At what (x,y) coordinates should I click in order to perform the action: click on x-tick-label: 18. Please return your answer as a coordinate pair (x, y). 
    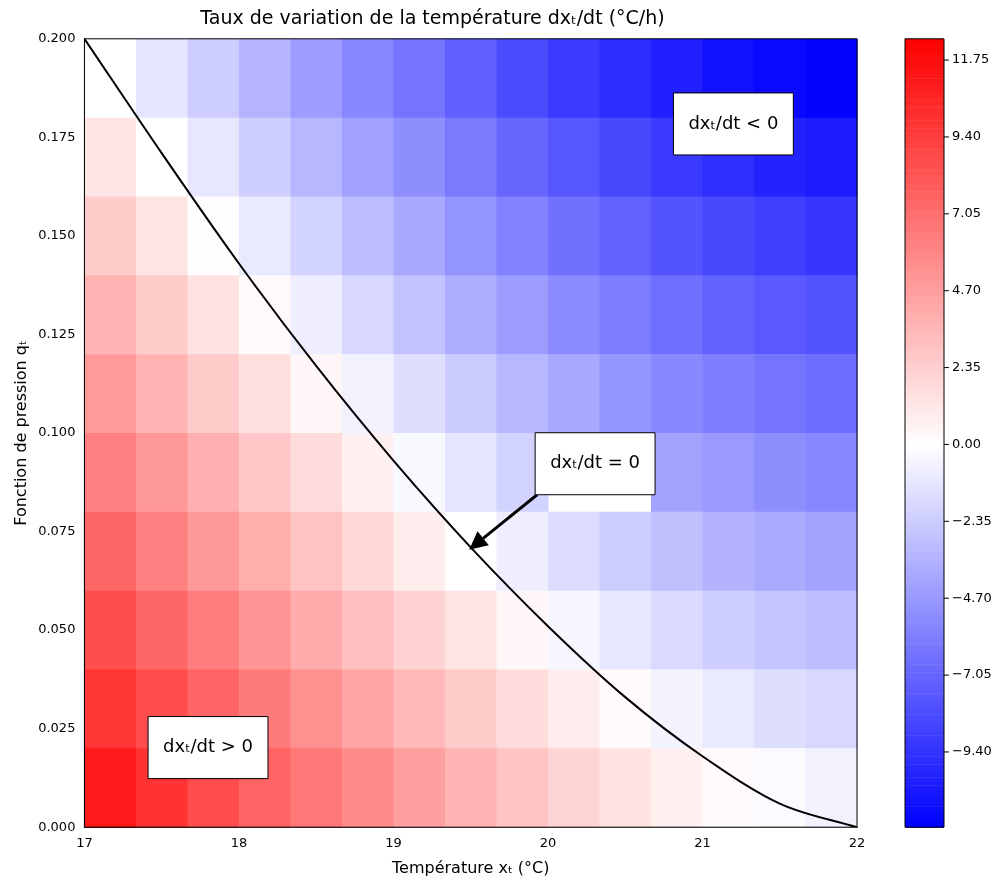
    Looking at the image, I should click on (239, 843).